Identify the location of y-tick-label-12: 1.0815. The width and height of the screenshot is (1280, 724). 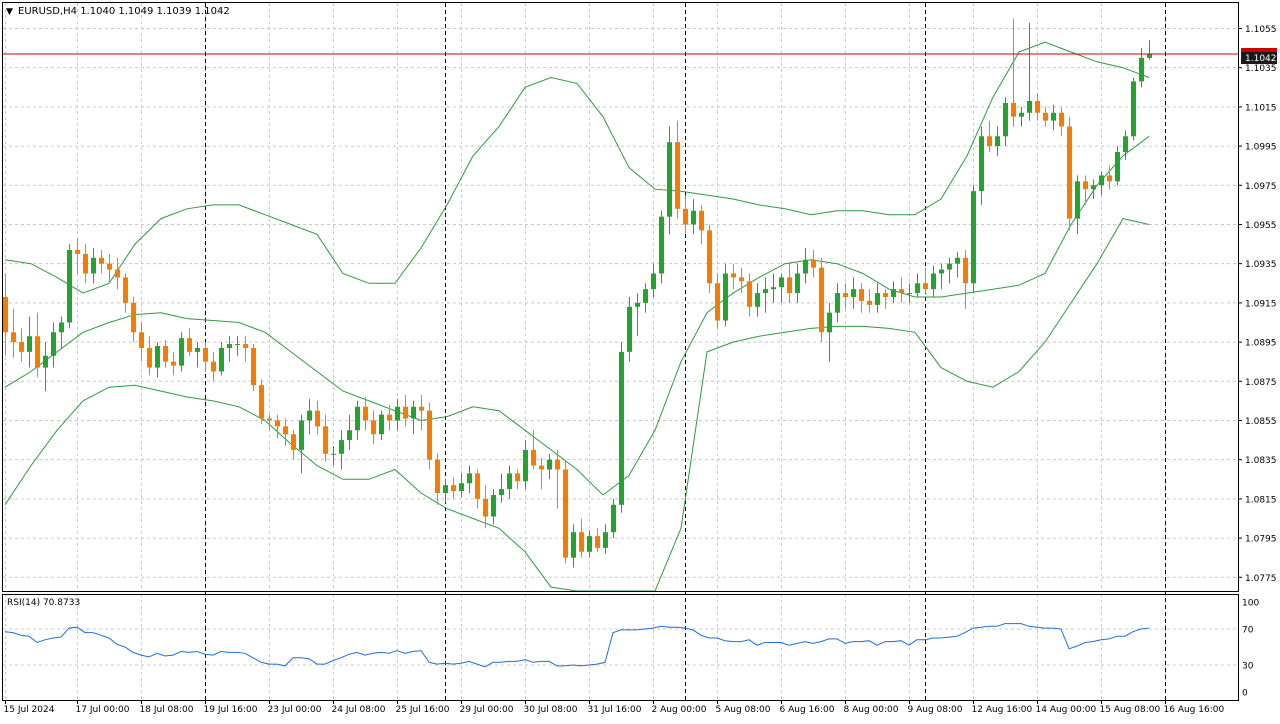
(1261, 500).